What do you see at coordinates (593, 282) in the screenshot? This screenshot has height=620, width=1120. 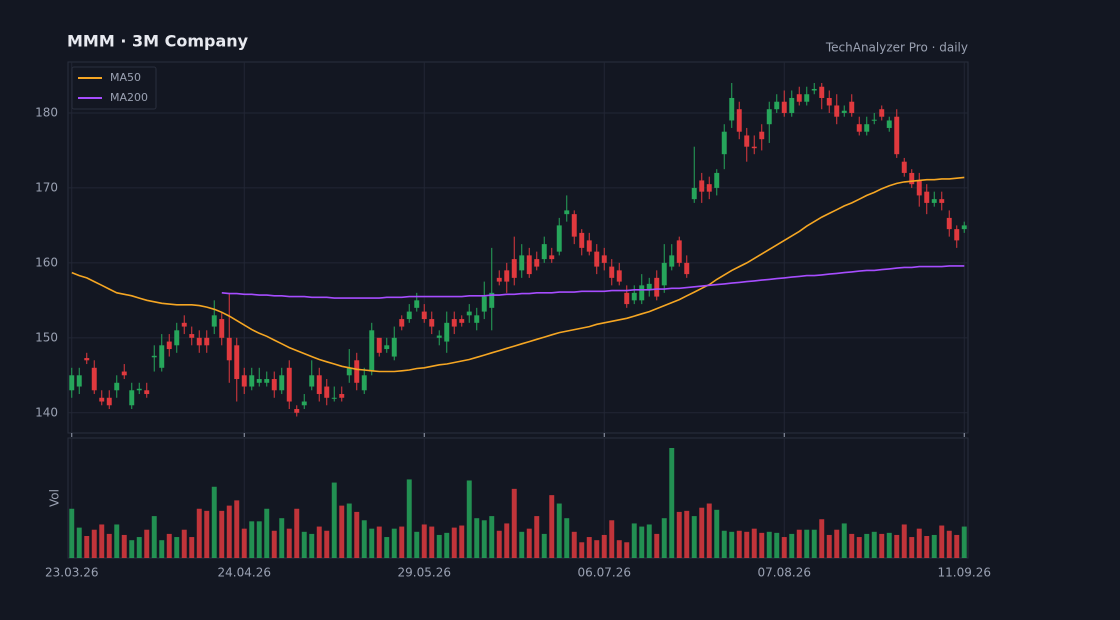 I see `ma-line` at bounding box center [593, 282].